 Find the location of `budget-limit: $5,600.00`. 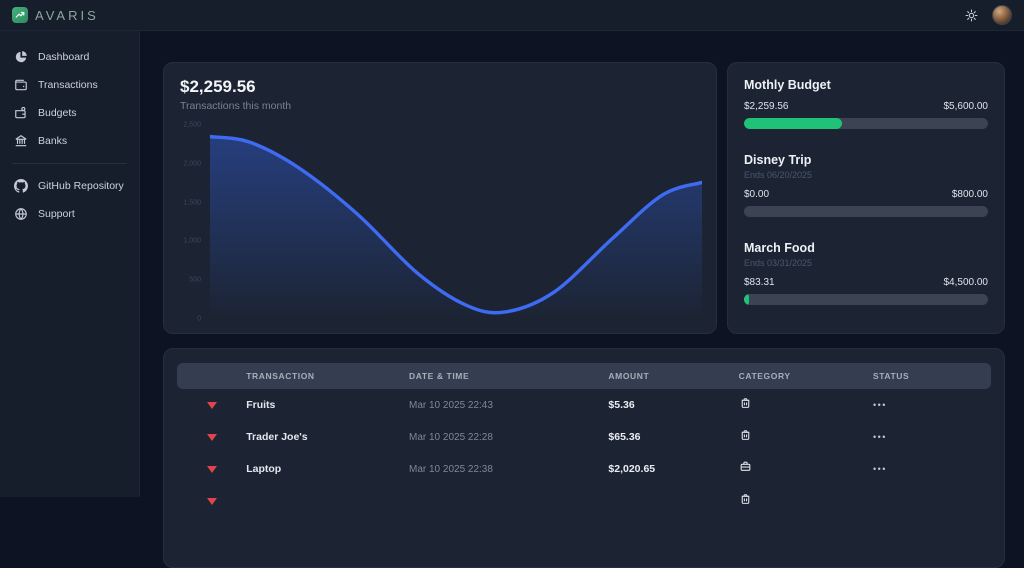

budget-limit: $5,600.00 is located at coordinates (966, 106).